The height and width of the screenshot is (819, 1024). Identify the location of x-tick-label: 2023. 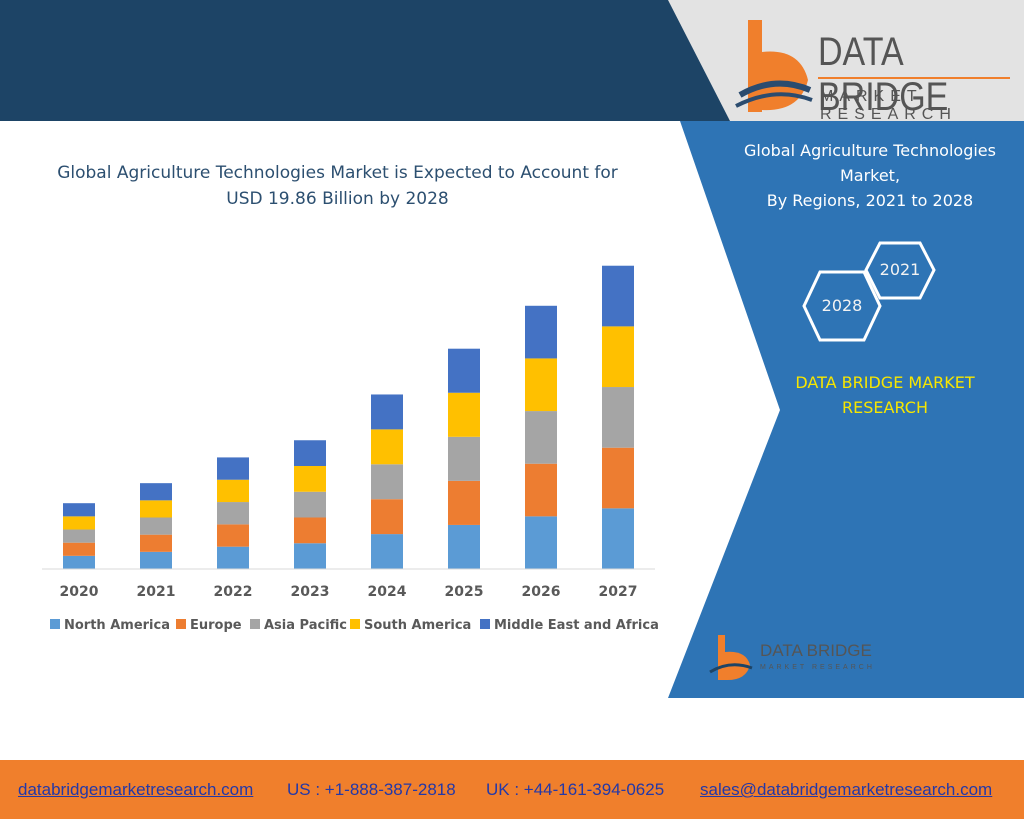
(310, 592).